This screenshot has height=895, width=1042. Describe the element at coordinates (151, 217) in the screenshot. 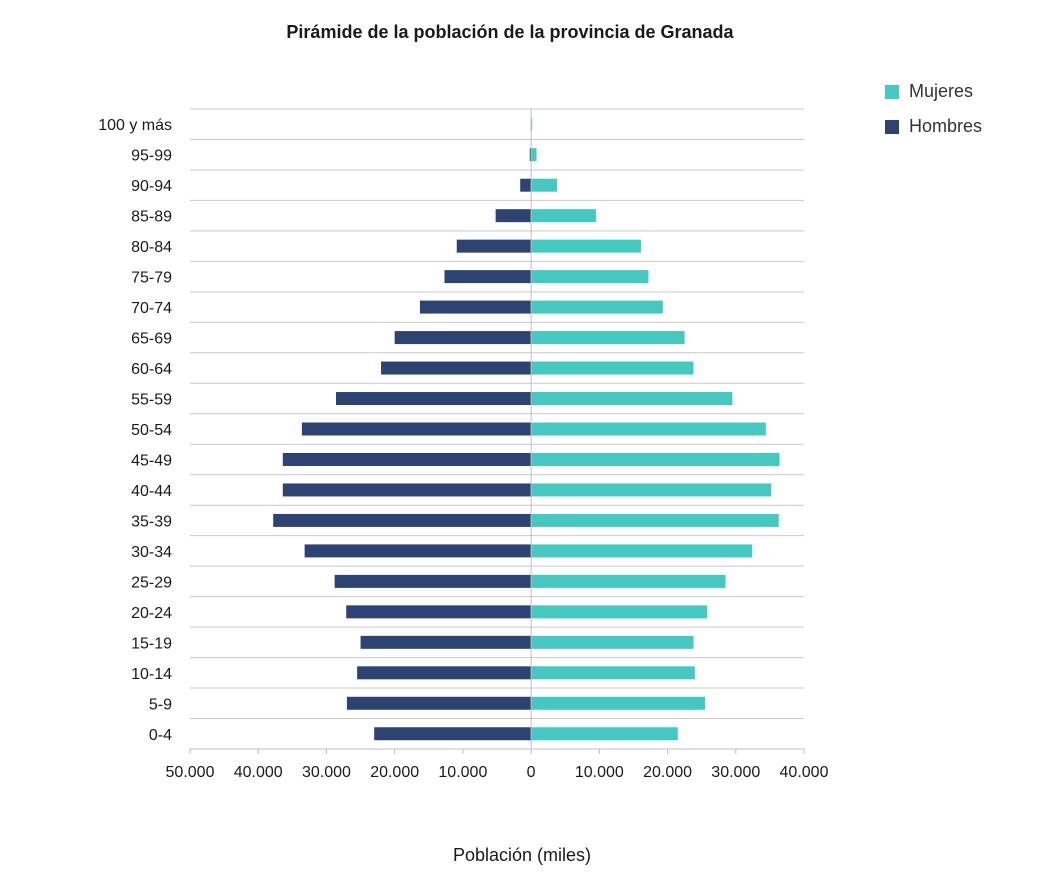

I see `y-tick-label: 85-89` at that location.